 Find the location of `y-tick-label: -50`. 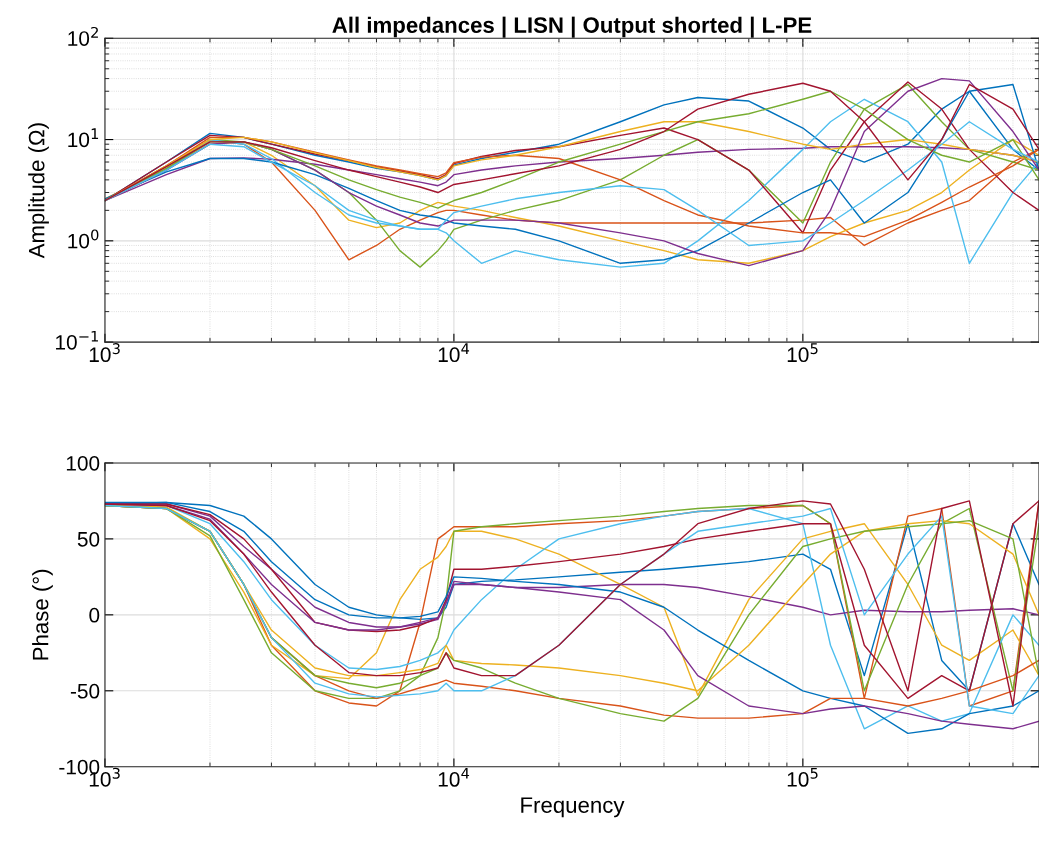

y-tick-label: -50 is located at coordinates (85, 691).